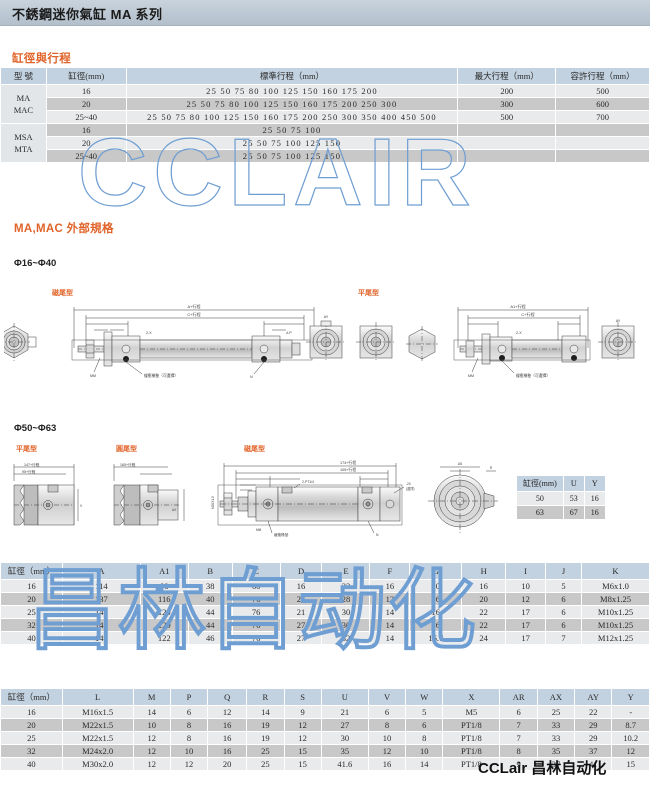 This screenshot has height=791, width=650. Describe the element at coordinates (593, 764) in the screenshot. I see `dim2-cell-r4-c13: 41` at that location.